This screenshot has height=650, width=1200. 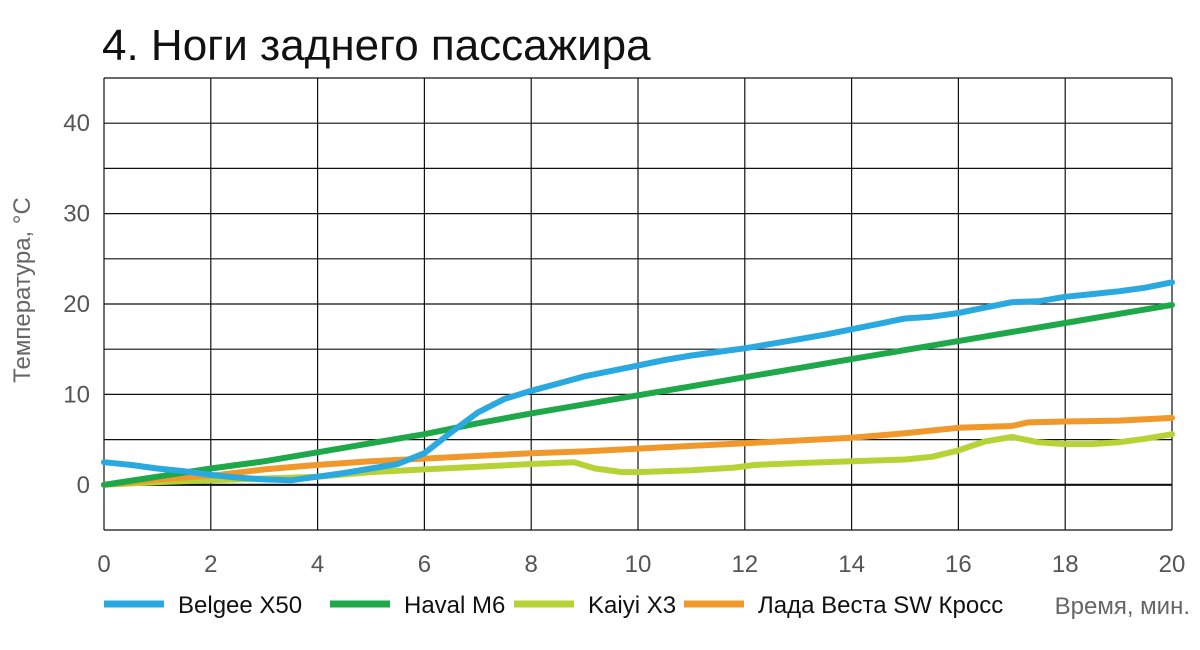 What do you see at coordinates (638, 564) in the screenshot?
I see `x-tick-label: 10` at bounding box center [638, 564].